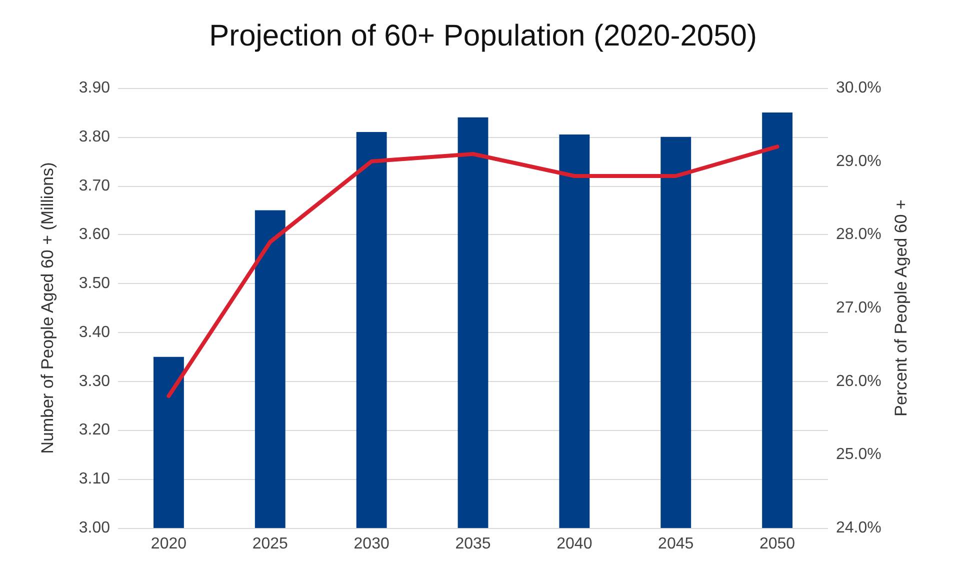 This screenshot has width=966, height=576. What do you see at coordinates (859, 528) in the screenshot?
I see `y2-tick-label: 24.0%` at bounding box center [859, 528].